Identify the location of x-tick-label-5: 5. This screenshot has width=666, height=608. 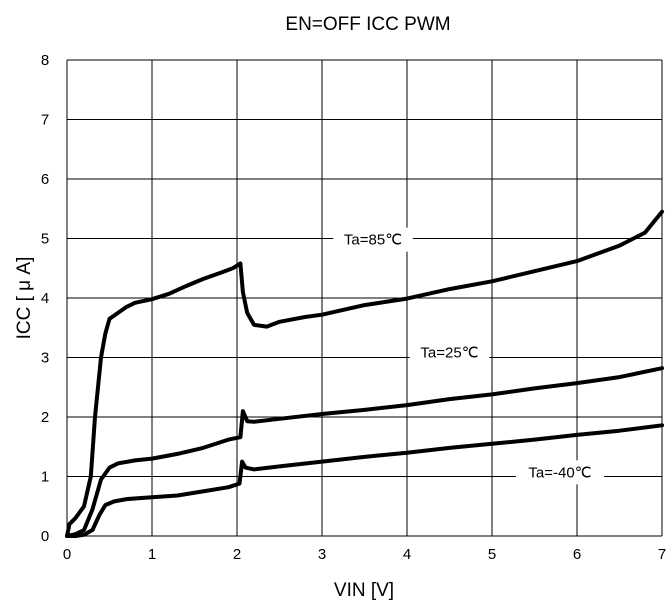
(492, 554).